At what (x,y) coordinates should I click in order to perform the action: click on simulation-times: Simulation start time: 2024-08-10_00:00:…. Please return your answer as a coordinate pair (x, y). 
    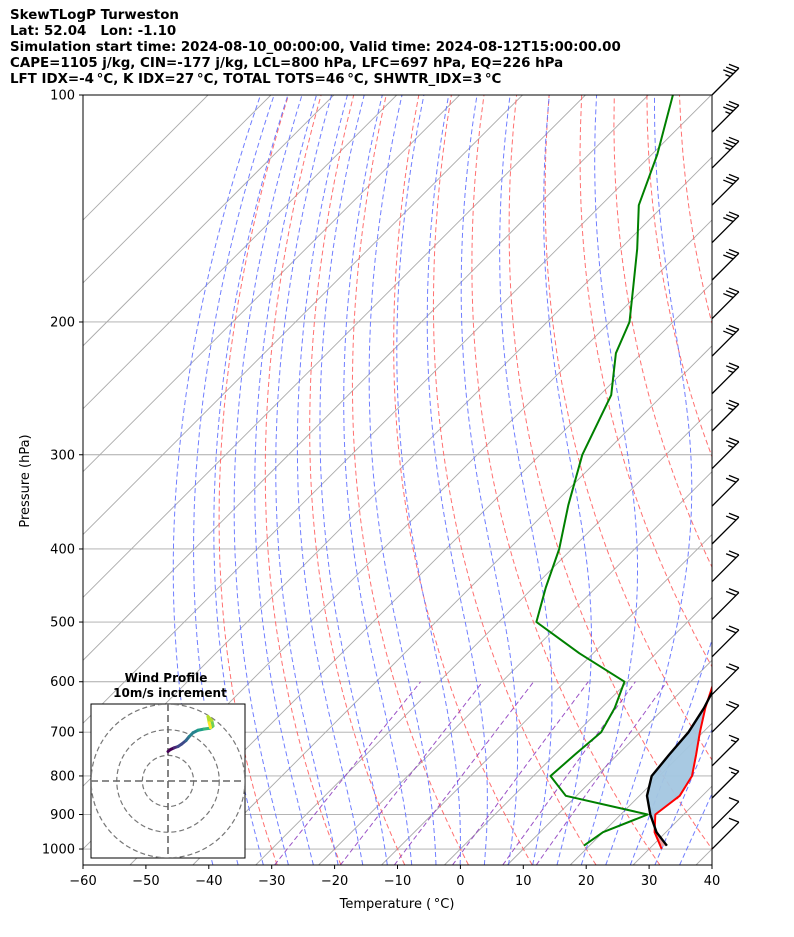
    Looking at the image, I should click on (315, 47).